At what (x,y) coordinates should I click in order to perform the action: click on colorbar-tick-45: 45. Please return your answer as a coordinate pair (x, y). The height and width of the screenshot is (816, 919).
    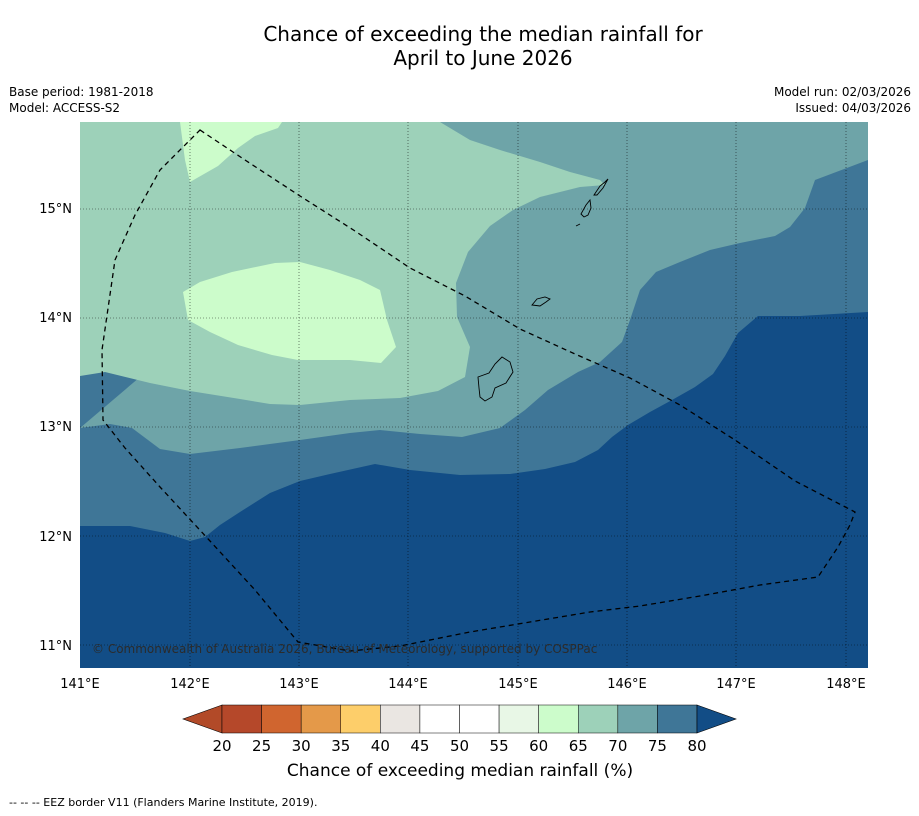
    Looking at the image, I should click on (419, 746).